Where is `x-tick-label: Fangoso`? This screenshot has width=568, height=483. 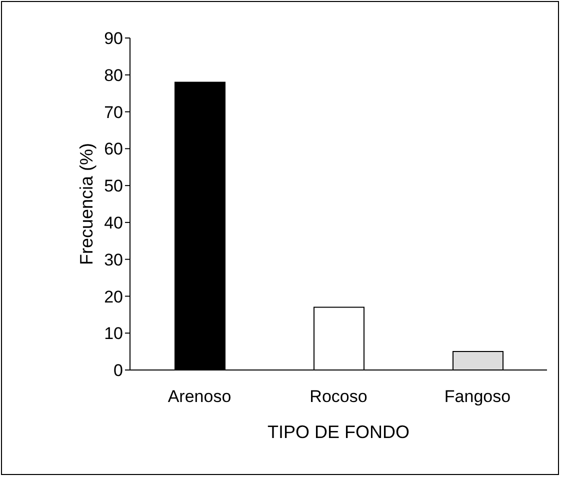
x-tick-label: Fangoso is located at coordinates (477, 396).